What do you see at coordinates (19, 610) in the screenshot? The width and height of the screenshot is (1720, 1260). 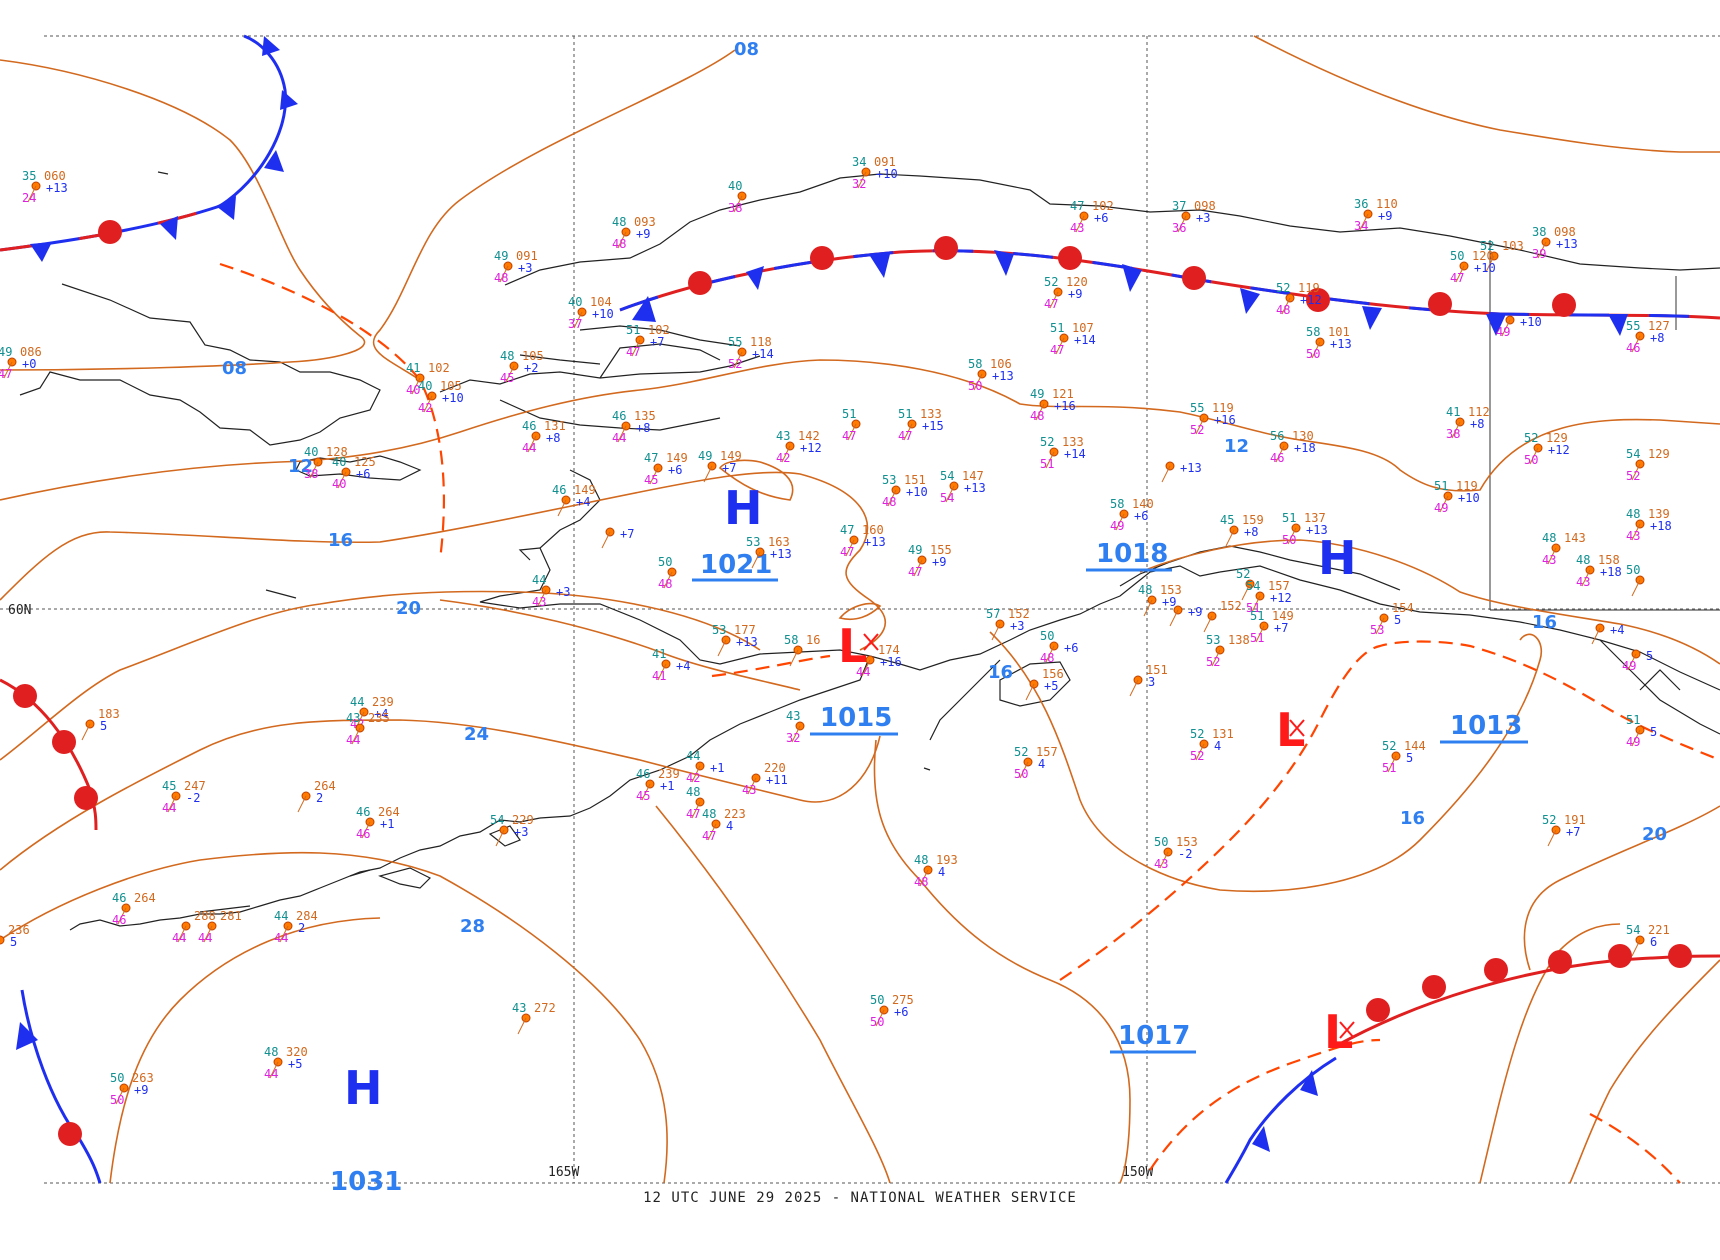 I see `lat-label-60n: 60N` at bounding box center [19, 610].